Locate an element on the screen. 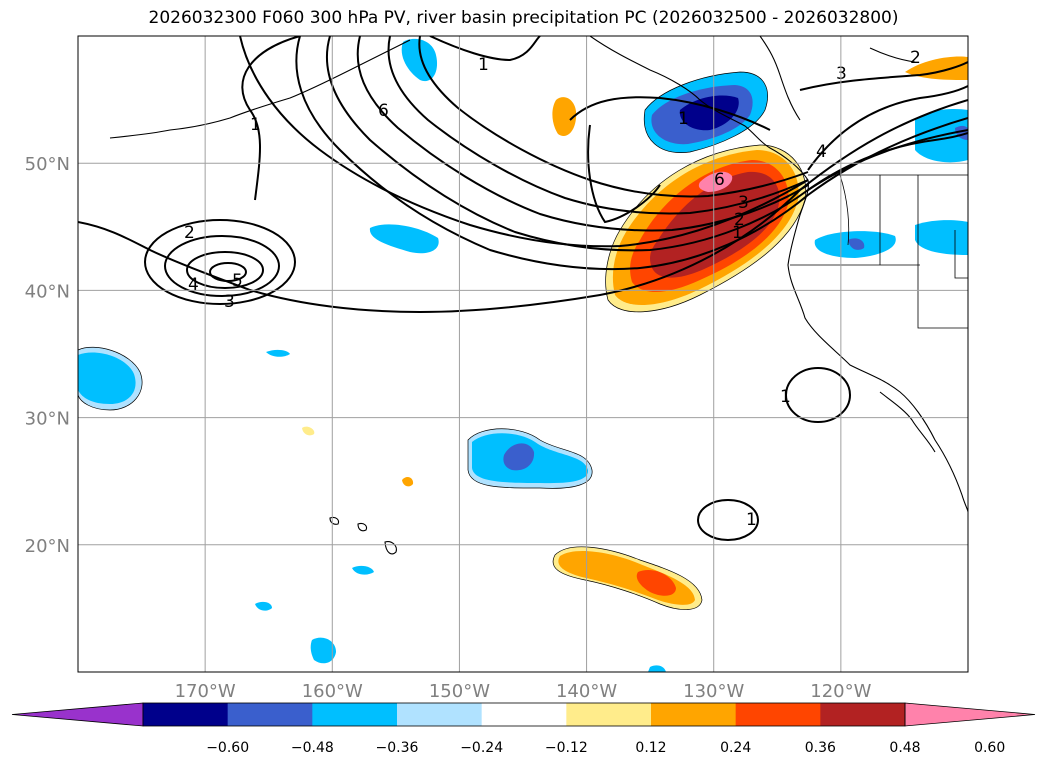  negative-shade-alaska is located at coordinates (419, 60).